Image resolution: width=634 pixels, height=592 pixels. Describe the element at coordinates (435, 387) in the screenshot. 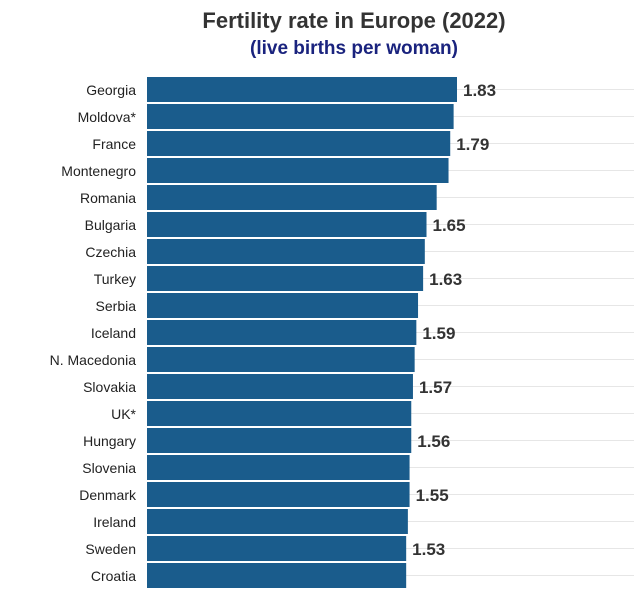

I see `data-label: 1.57` at that location.